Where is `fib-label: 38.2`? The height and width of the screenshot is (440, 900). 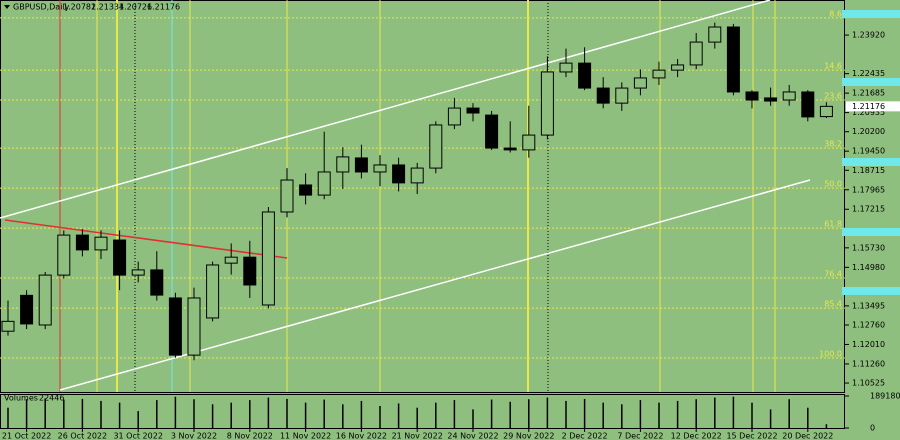
fib-label: 38.2 is located at coordinates (833, 144).